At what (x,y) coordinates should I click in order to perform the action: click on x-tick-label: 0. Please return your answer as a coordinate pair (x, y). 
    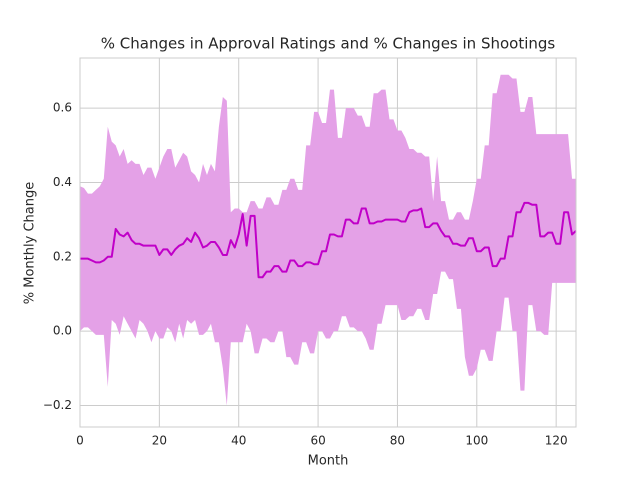
    Looking at the image, I should click on (80, 441).